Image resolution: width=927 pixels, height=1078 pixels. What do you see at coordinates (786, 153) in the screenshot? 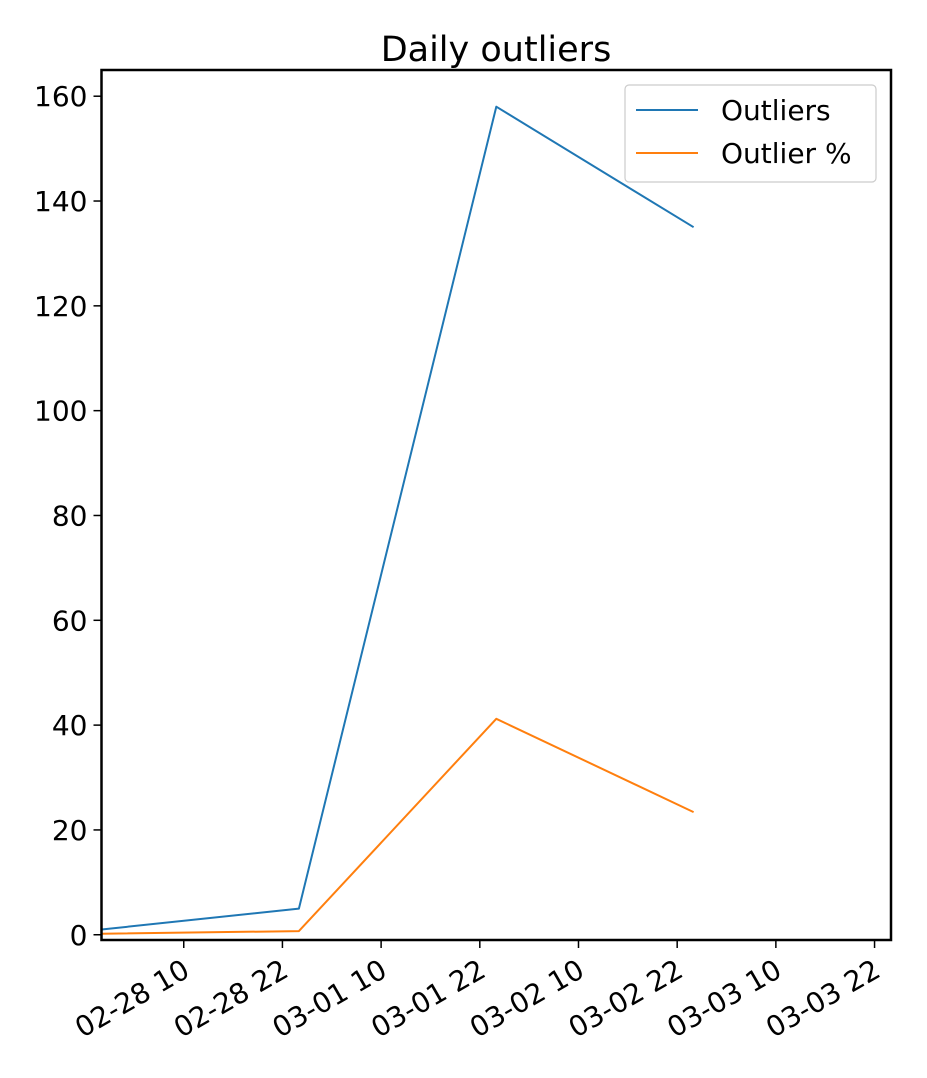
I see `legend-label-outlier-pct: Outlier %` at bounding box center [786, 153].